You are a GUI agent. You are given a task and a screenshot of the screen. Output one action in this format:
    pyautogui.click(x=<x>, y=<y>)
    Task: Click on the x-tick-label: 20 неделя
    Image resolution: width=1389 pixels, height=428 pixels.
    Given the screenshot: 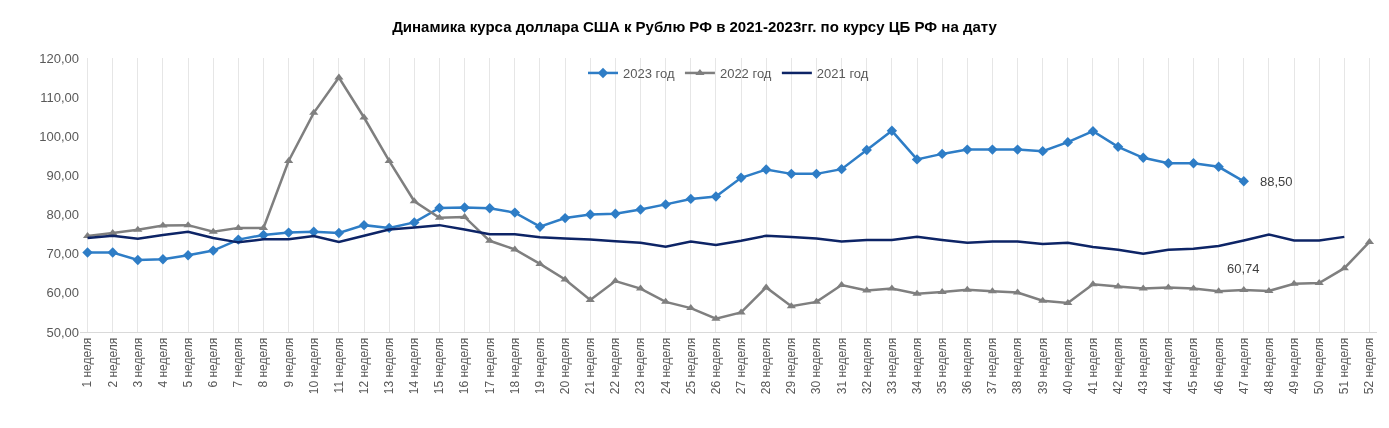 What is the action you would take?
    pyautogui.click(x=565, y=366)
    